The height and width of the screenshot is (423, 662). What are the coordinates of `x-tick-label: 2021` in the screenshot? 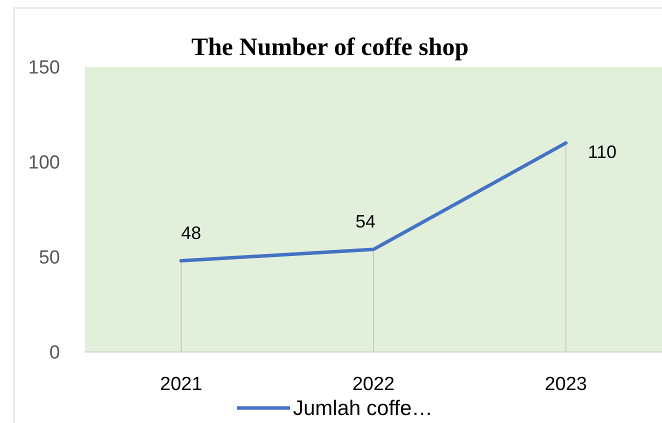 It's located at (181, 384).